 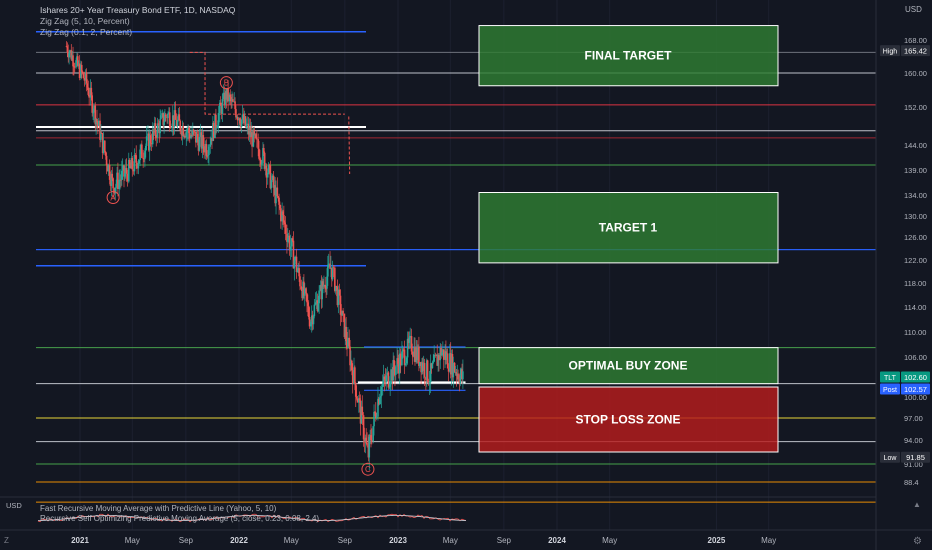 What do you see at coordinates (890, 51) in the screenshot?
I see `price-marker-tag` at bounding box center [890, 51].